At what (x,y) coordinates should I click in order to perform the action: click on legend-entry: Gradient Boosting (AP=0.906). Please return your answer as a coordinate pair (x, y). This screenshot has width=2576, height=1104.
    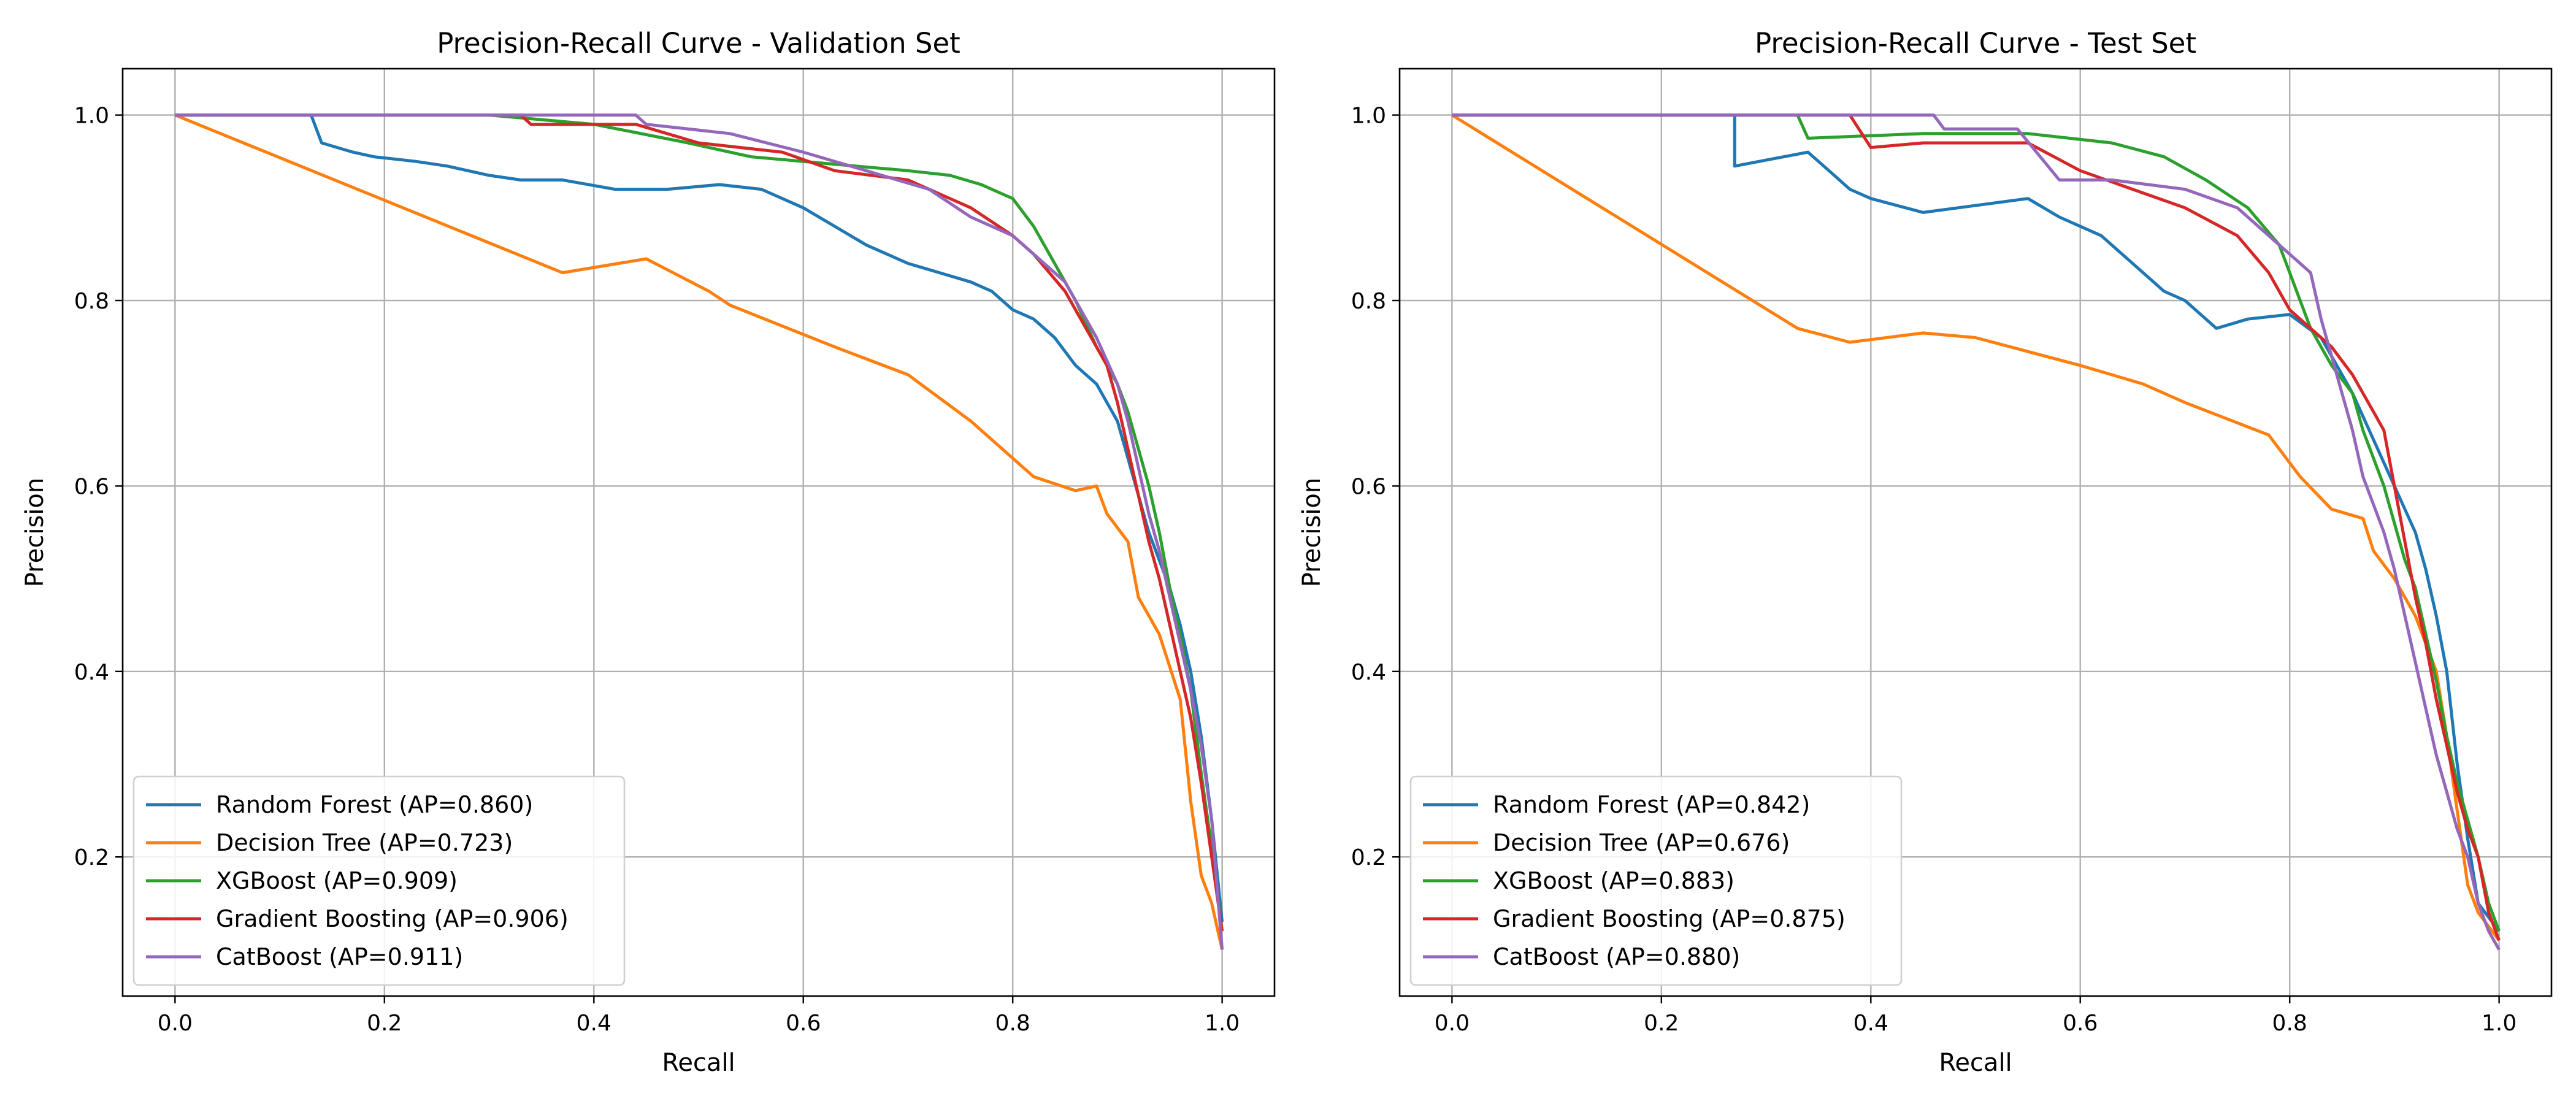
    Looking at the image, I should click on (392, 918).